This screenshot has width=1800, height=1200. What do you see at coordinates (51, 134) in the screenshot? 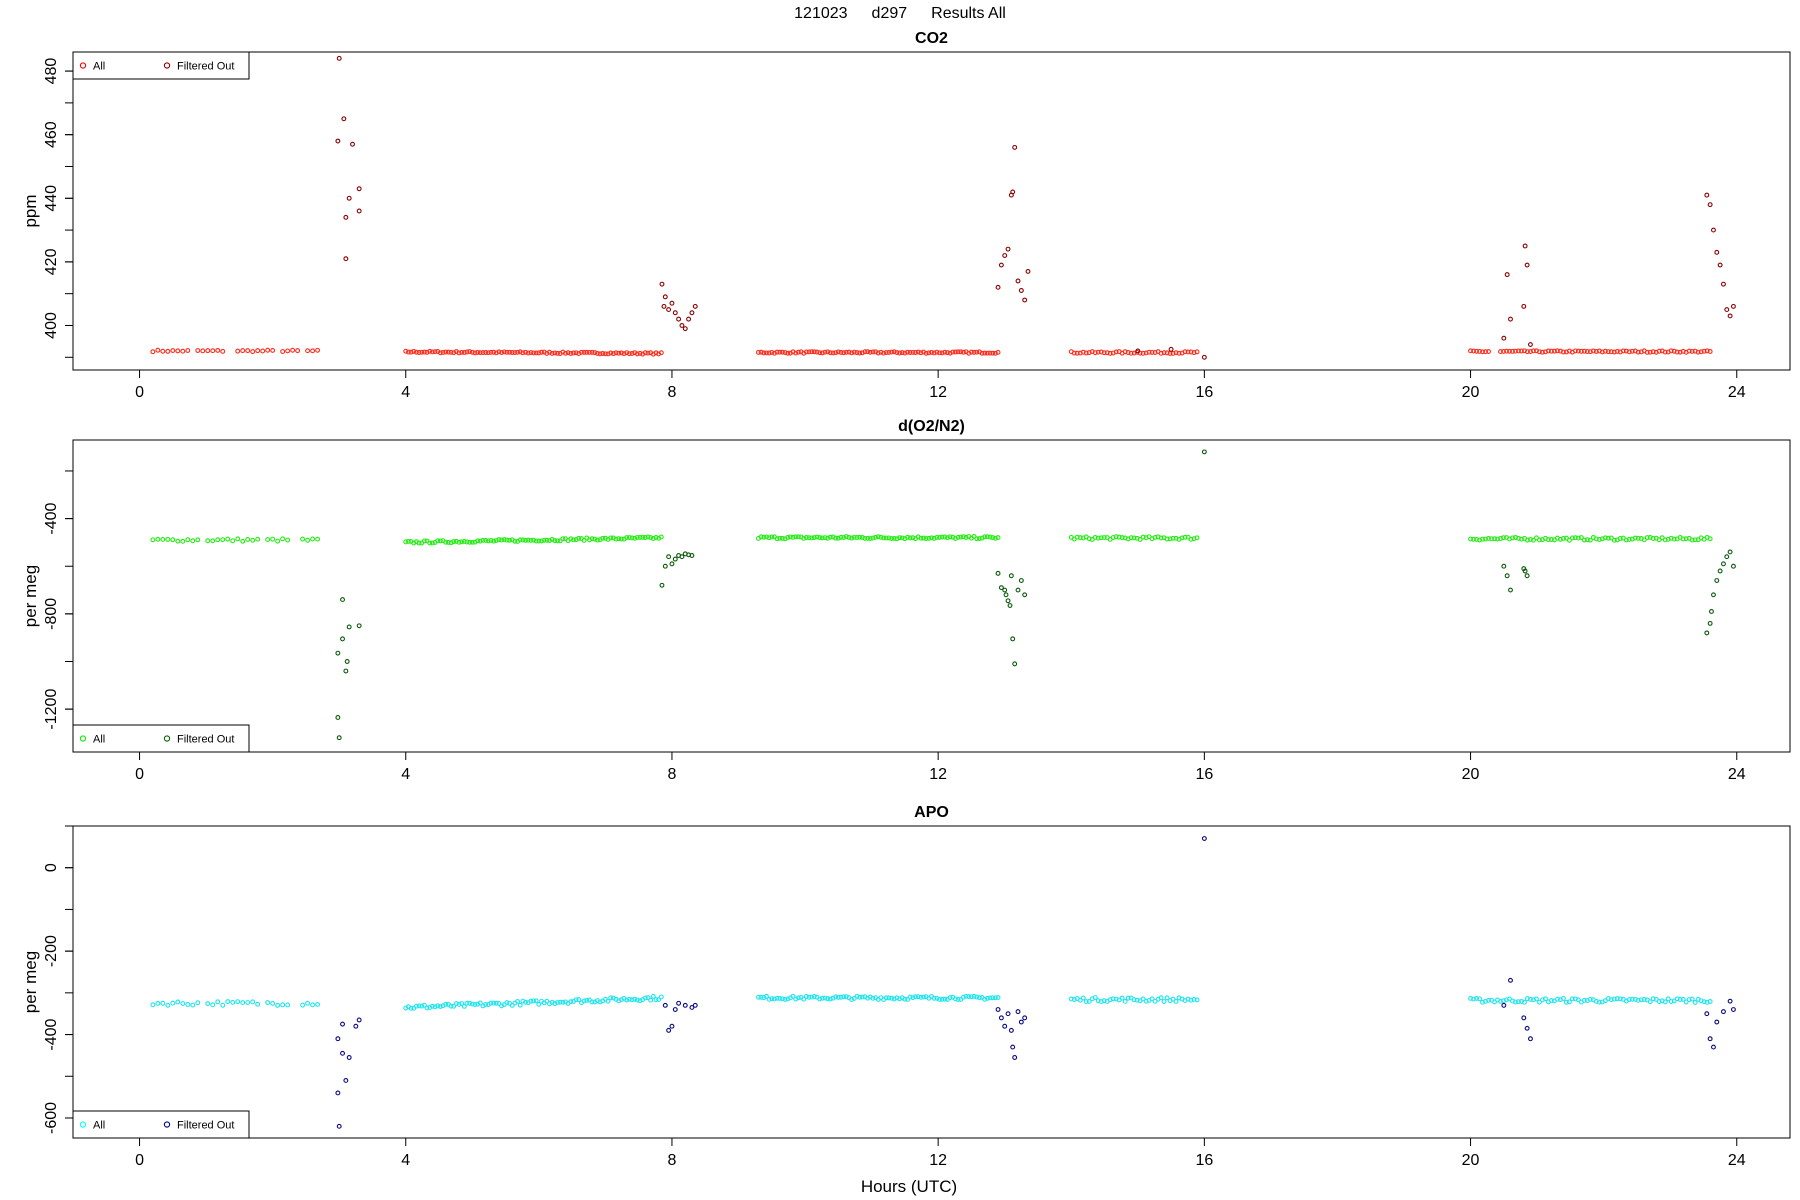
I see `y-tick-label: 460` at bounding box center [51, 134].